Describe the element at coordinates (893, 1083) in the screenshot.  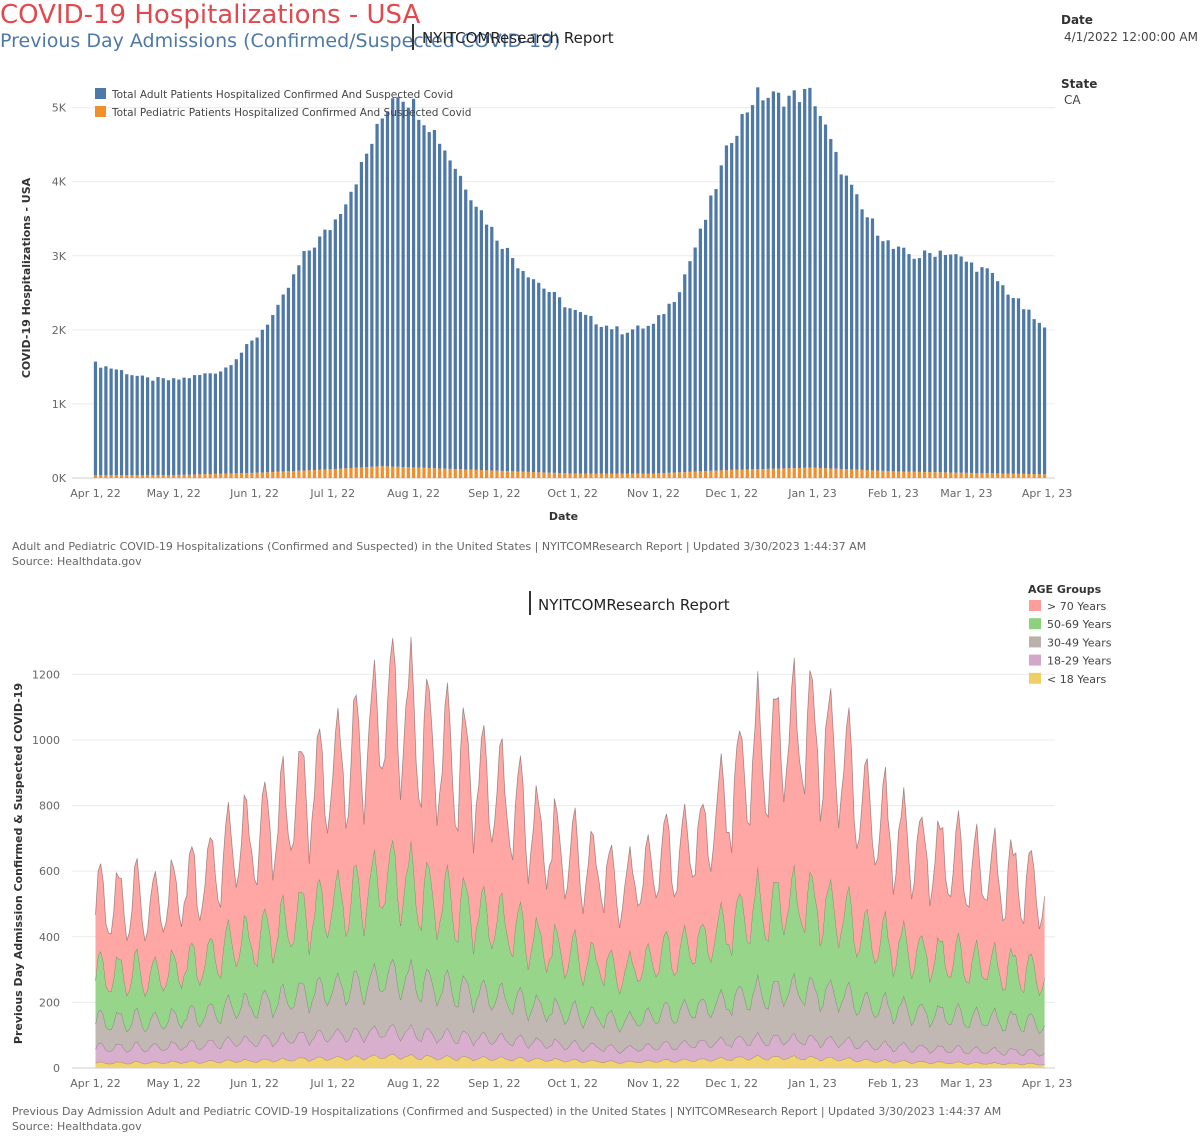
I see `chart2-x-tick-label: Feb 1, 23` at that location.